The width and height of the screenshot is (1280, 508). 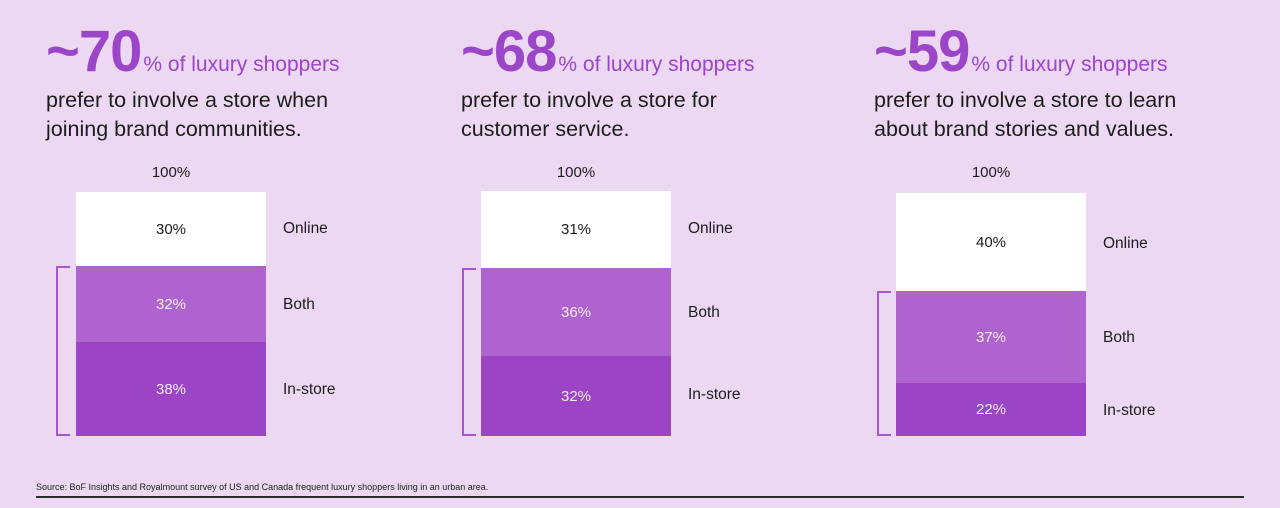 I want to click on segment-instore: 32%, so click(x=576, y=396).